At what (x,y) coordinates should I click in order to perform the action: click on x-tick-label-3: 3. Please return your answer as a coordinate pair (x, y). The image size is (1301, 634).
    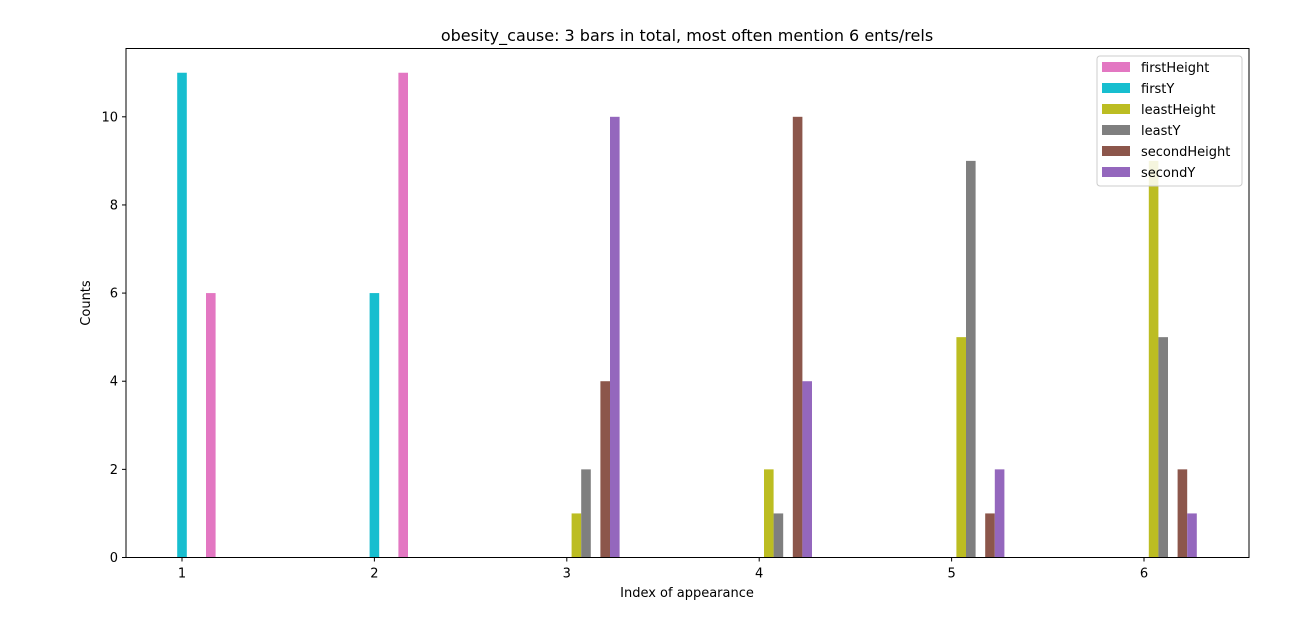
    Looking at the image, I should click on (567, 574).